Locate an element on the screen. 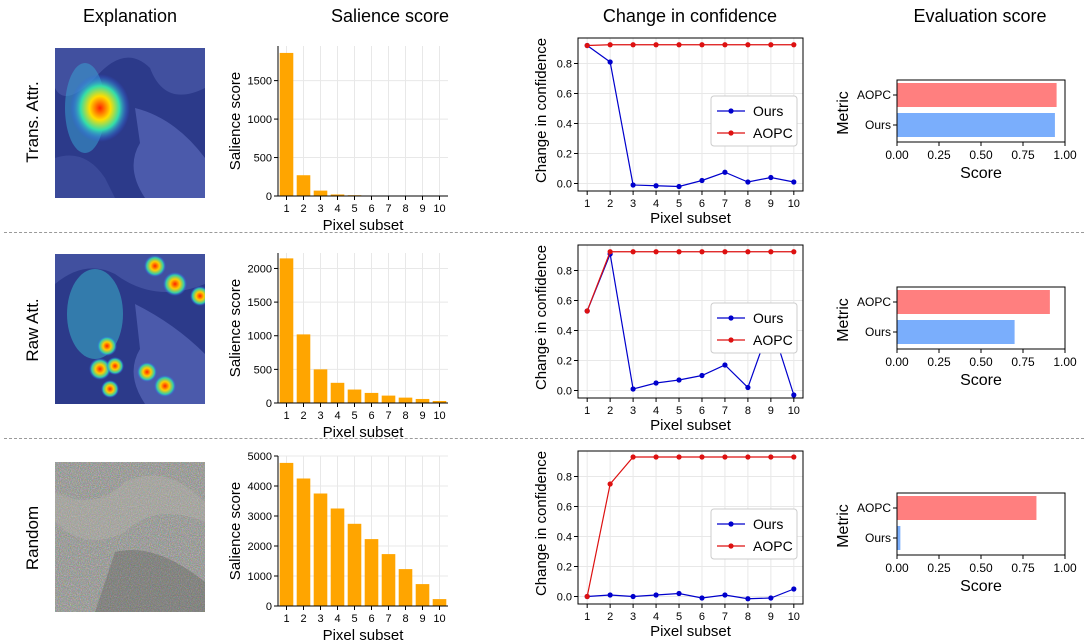 This screenshot has height=640, width=1088. row-label-random: Random is located at coordinates (33, 538).